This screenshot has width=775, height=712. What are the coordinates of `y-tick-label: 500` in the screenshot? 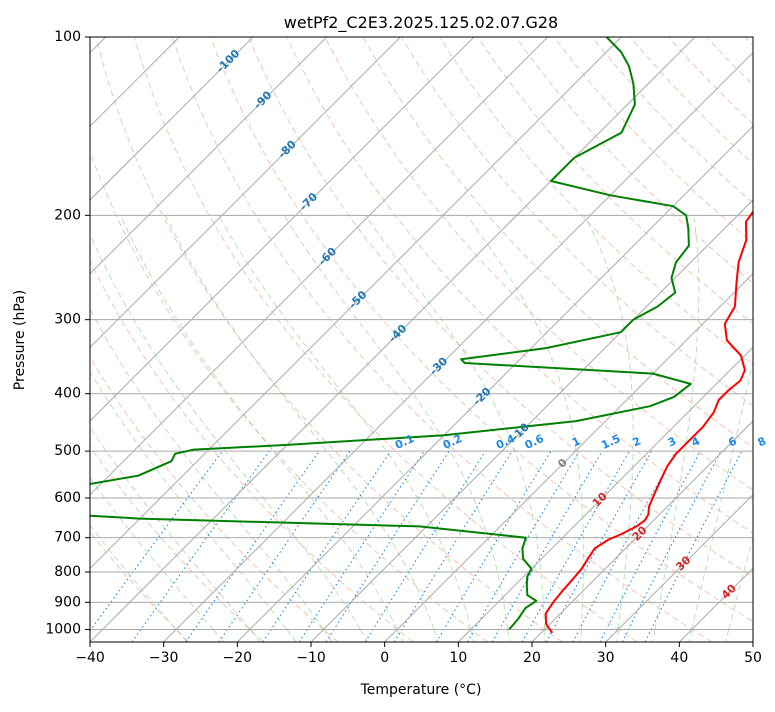 It's located at (67, 451).